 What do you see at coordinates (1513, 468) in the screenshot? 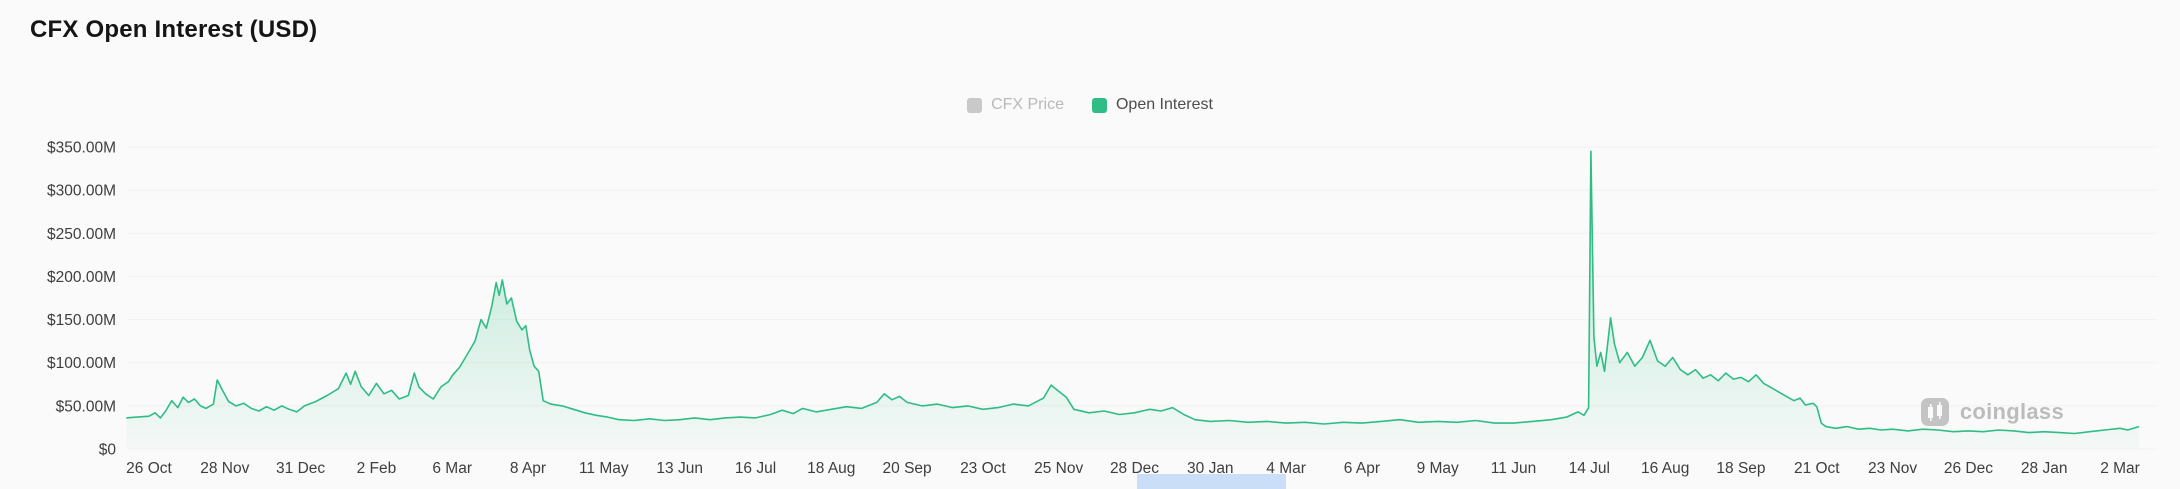
I see `svg-text: 11 Jun` at bounding box center [1513, 468].